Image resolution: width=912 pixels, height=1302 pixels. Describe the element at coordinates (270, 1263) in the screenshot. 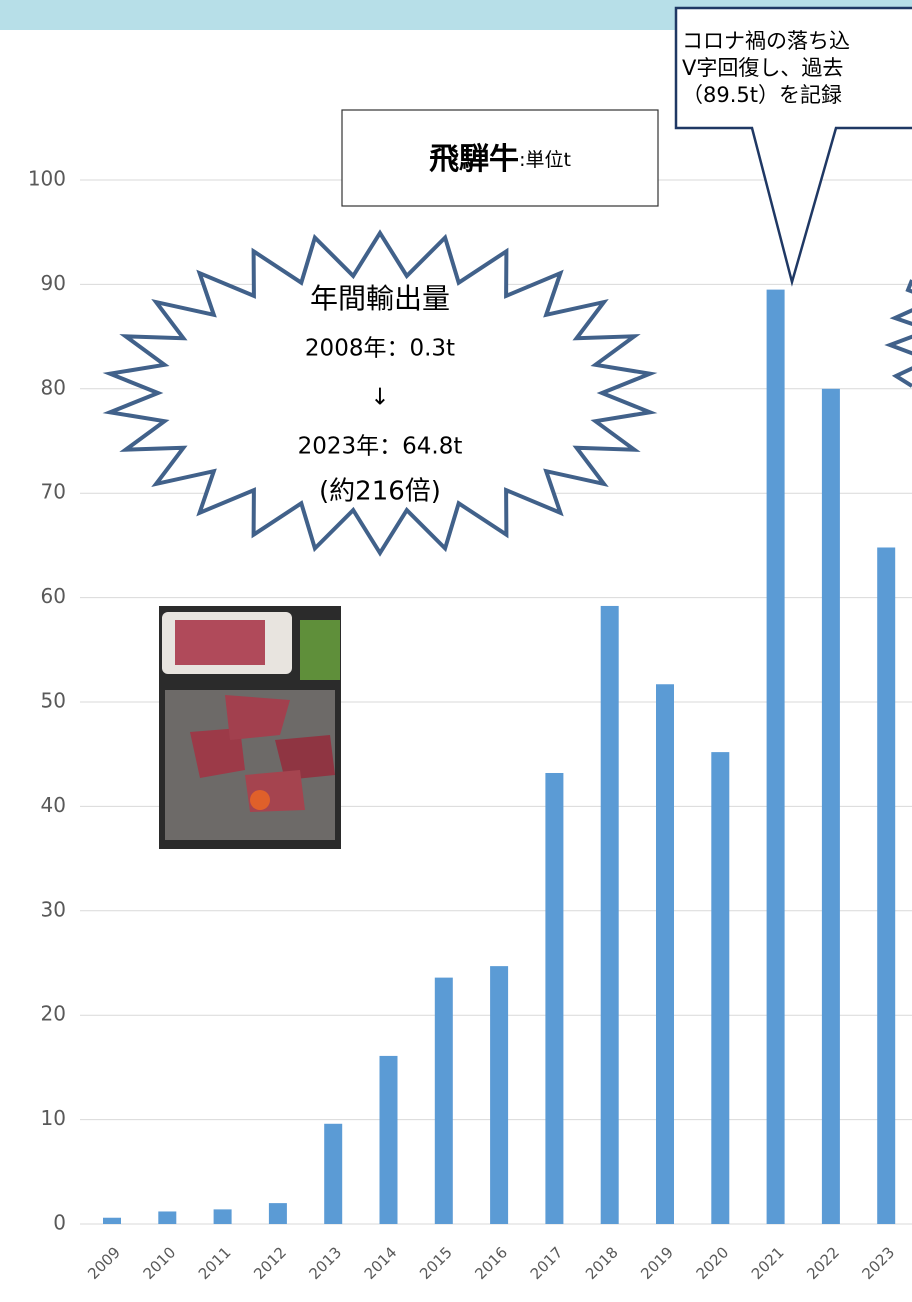

I see `x-tick-label: 2012` at that location.